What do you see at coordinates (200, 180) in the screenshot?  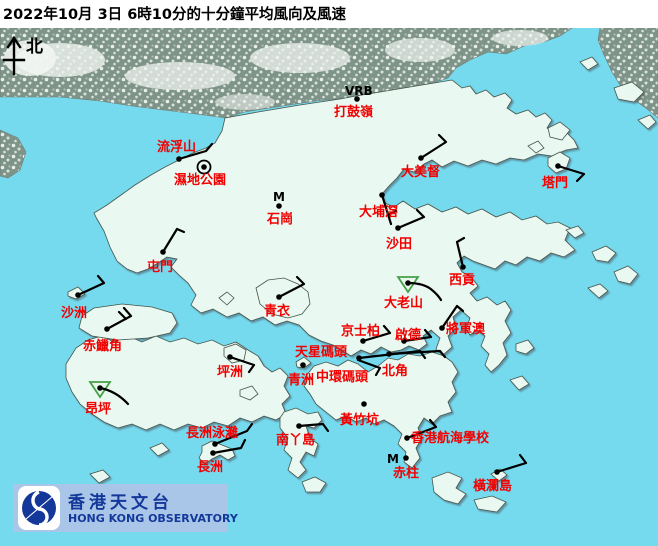 I see `station-label: 濕地公園` at bounding box center [200, 180].